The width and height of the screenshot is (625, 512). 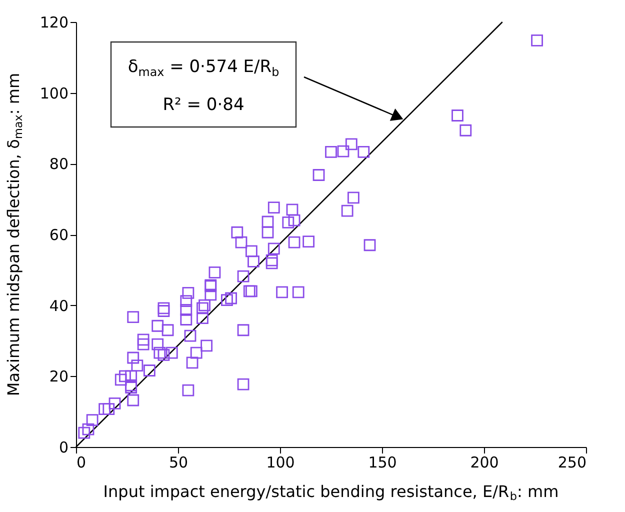 What do you see at coordinates (81, 463) in the screenshot?
I see `x-tick-label: 0` at bounding box center [81, 463].